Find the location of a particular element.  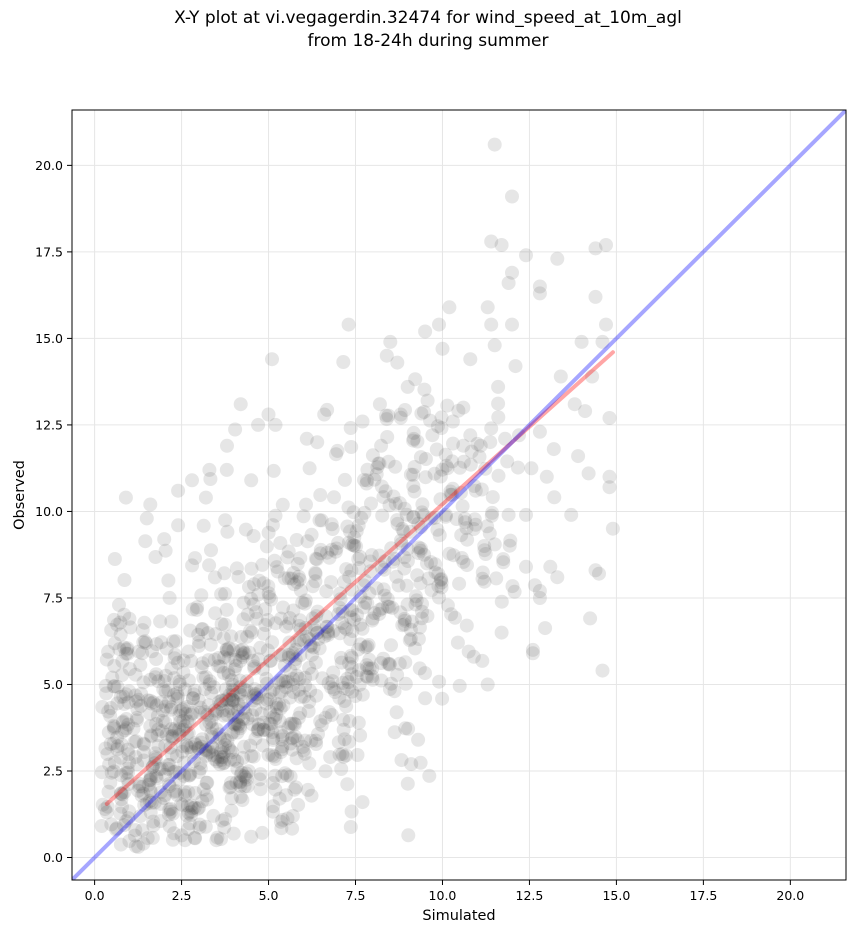

x-tick-label: 7.5 is located at coordinates (356, 895).